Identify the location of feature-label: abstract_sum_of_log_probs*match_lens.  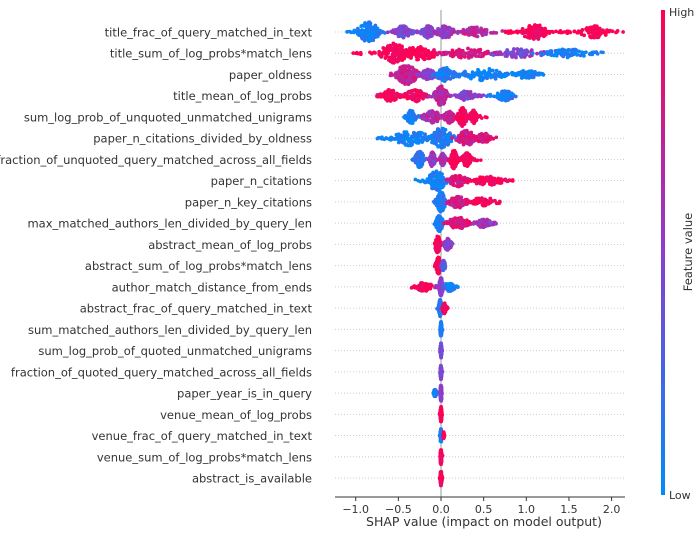
(198, 266).